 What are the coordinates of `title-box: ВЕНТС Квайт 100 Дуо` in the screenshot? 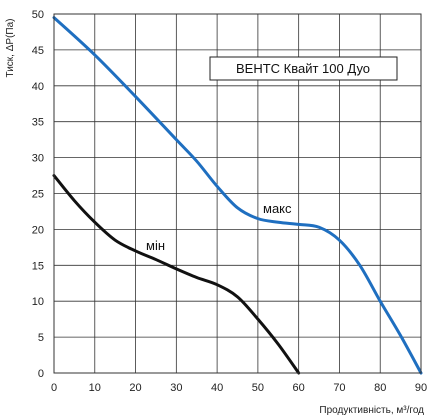 It's located at (303, 68).